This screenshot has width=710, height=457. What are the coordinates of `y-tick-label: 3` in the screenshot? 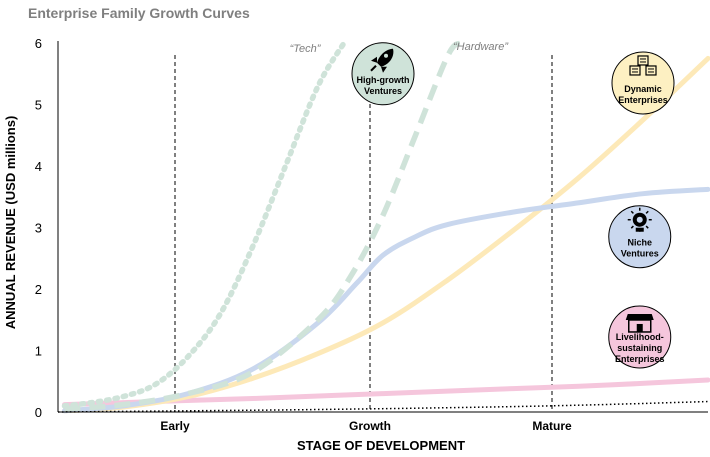 It's located at (38, 228).